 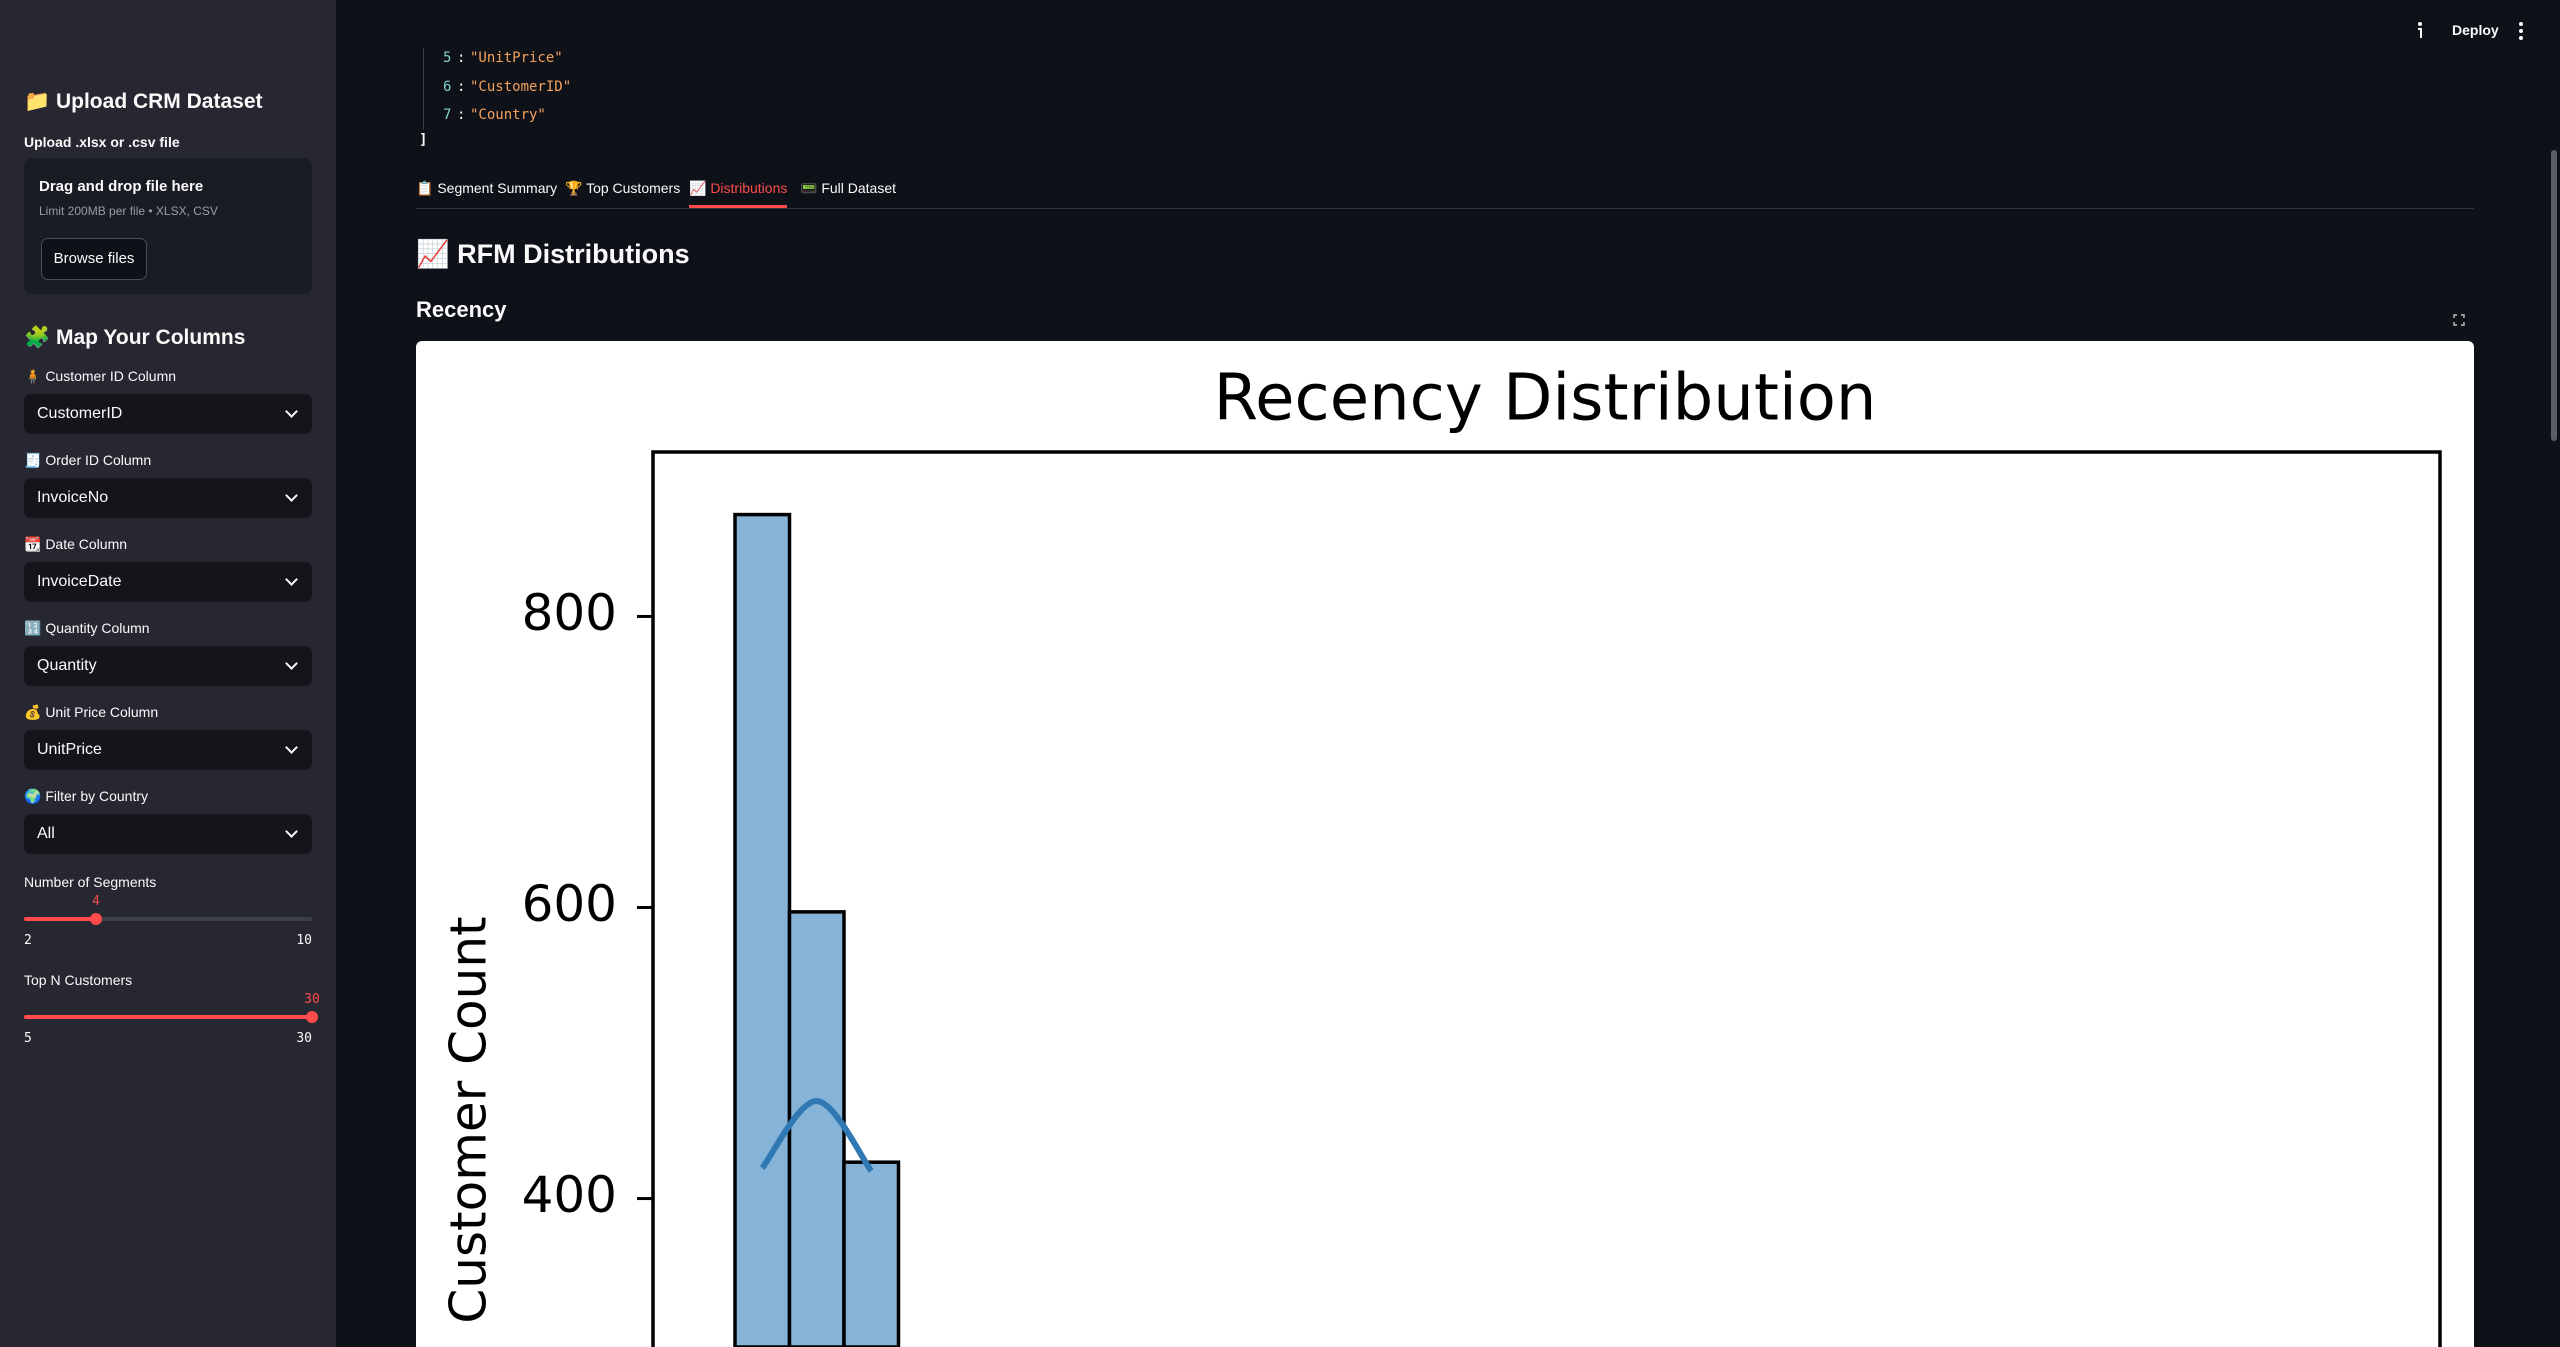 I want to click on tab: 📋 Segment Summary, so click(x=487, y=188).